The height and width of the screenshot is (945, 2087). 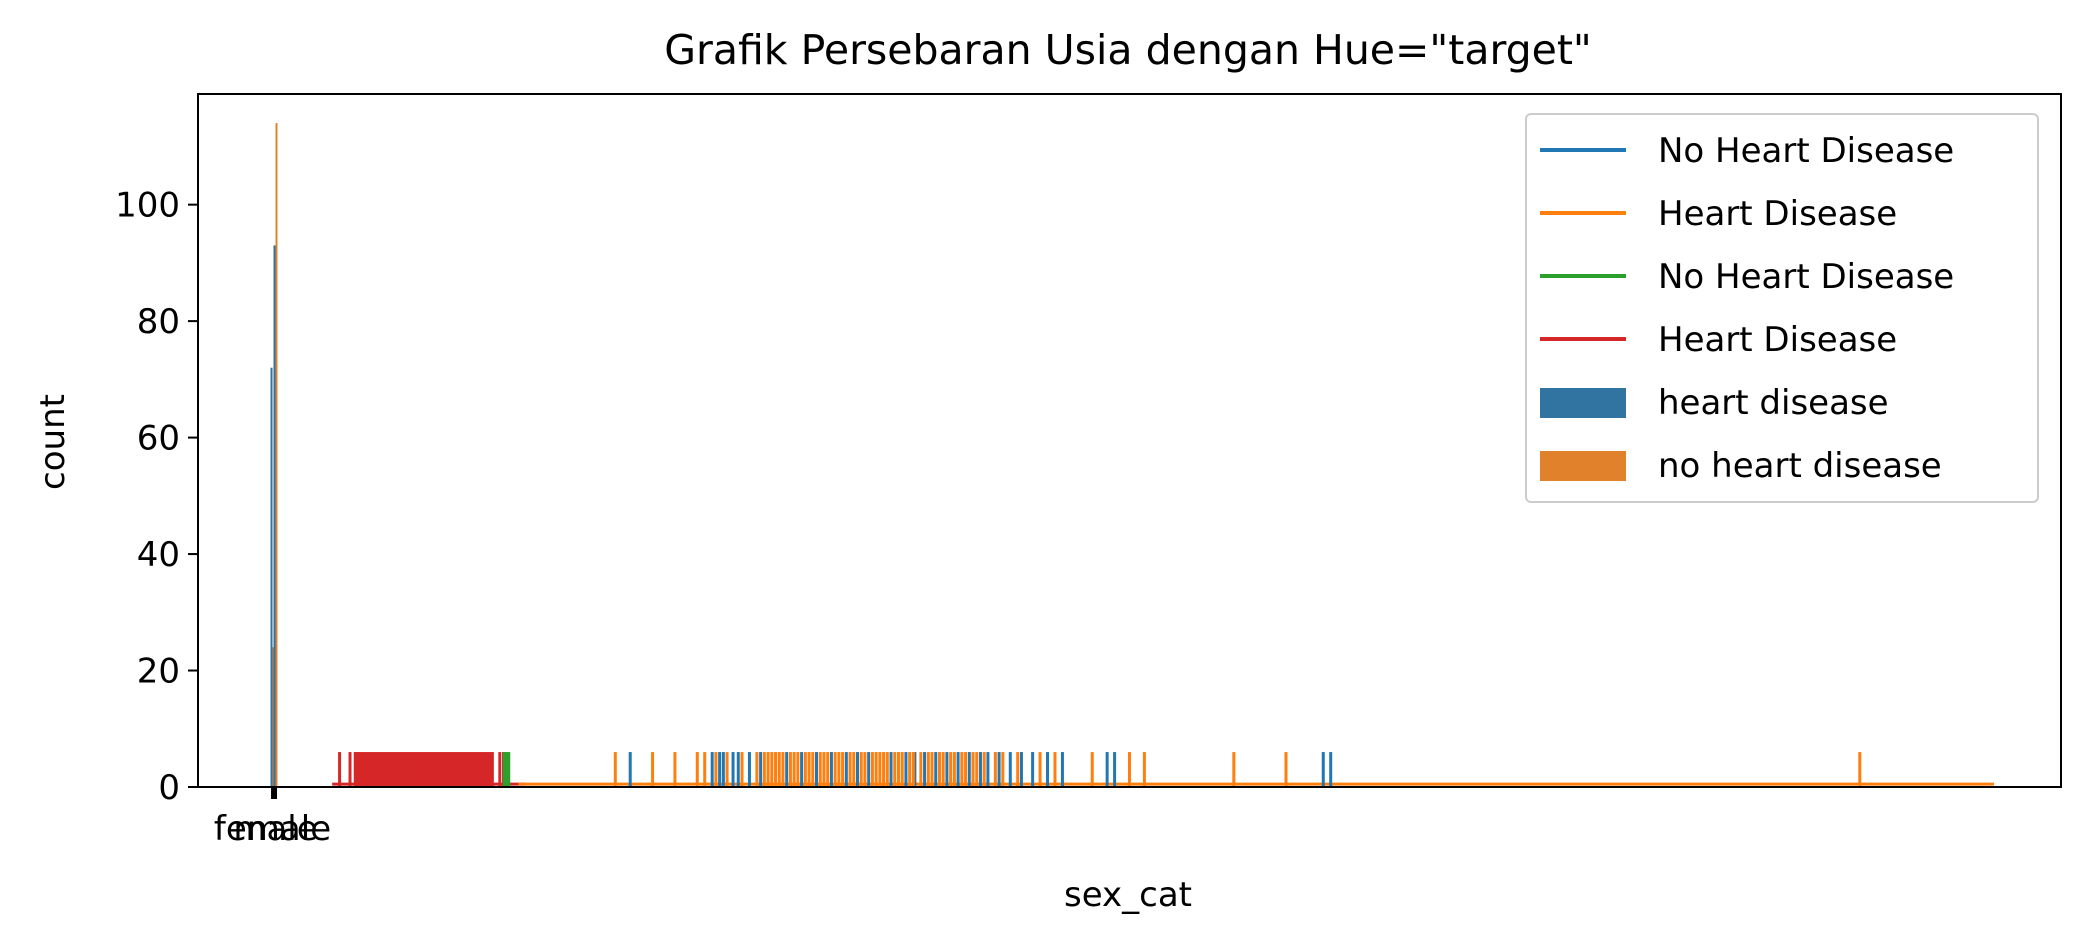 What do you see at coordinates (1773, 403) in the screenshot?
I see `legend-label-4: heart disease` at bounding box center [1773, 403].